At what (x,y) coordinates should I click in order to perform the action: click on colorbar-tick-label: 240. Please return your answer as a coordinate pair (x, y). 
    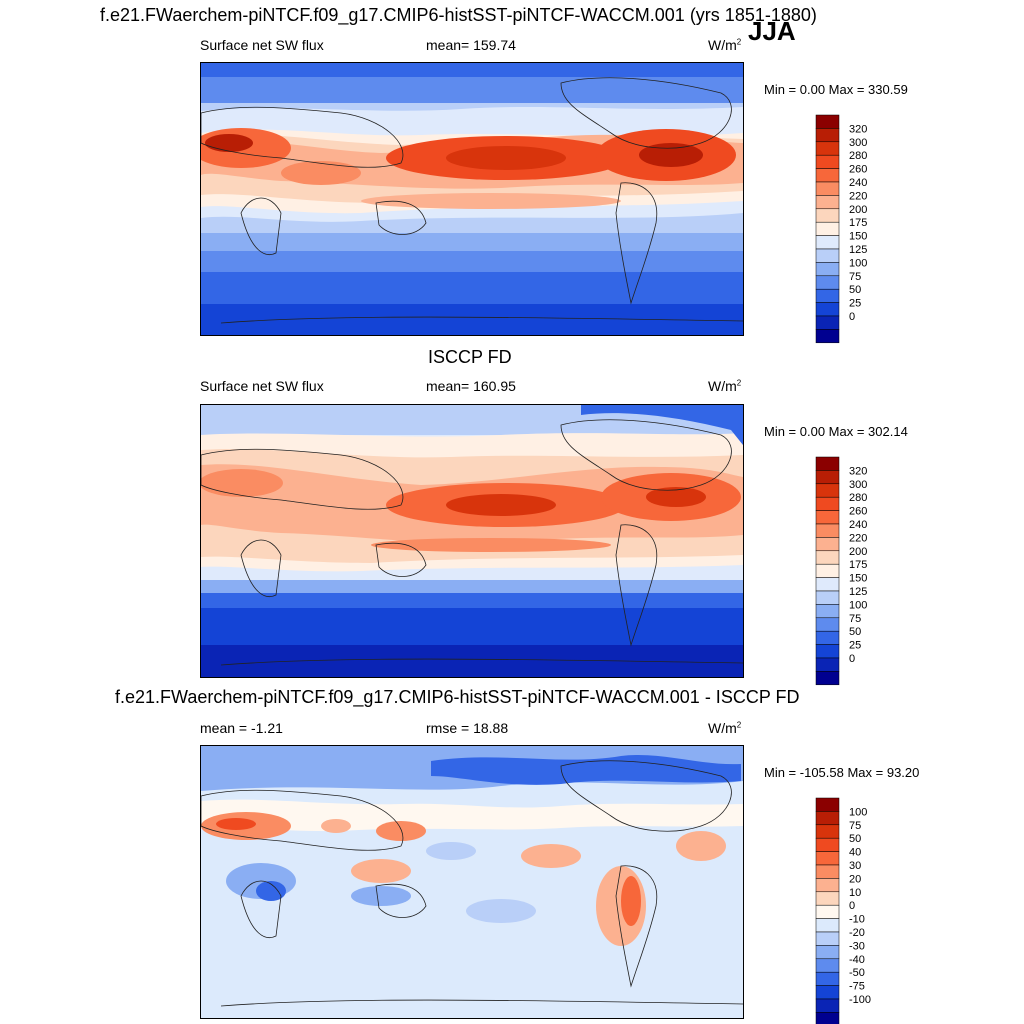
    Looking at the image, I should click on (858, 525).